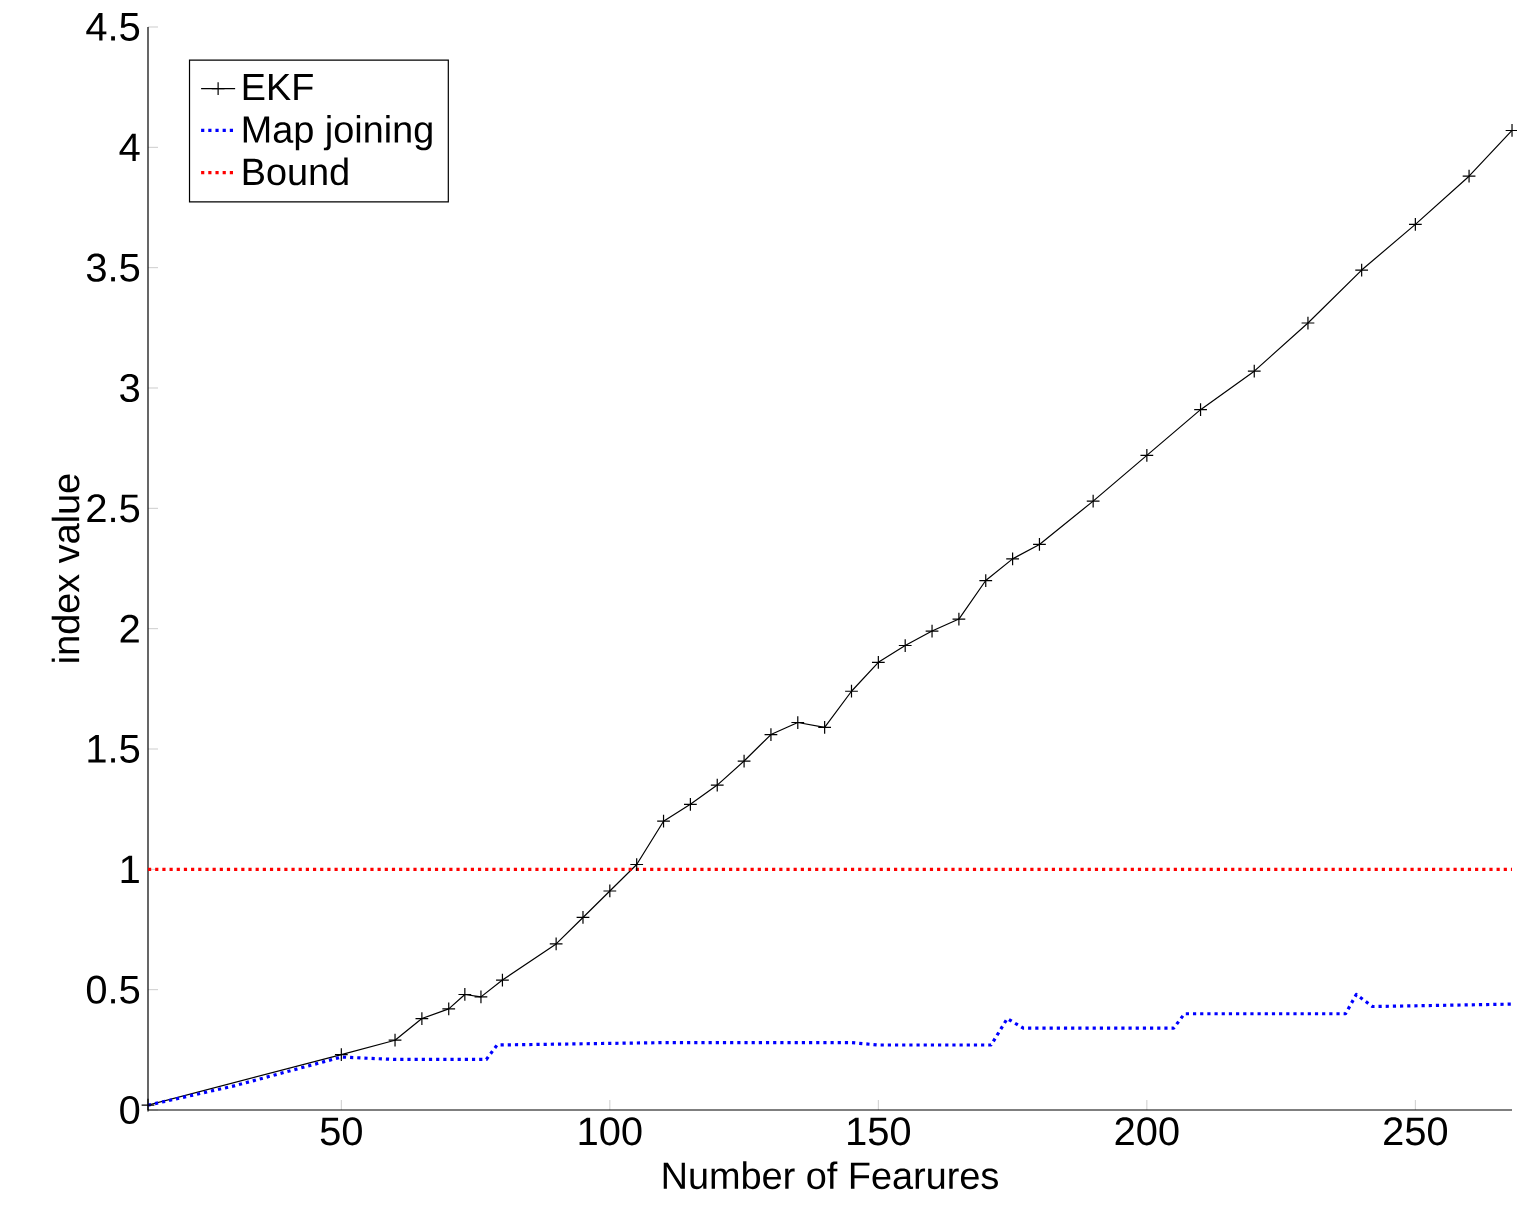 Image resolution: width=1517 pixels, height=1218 pixels. Describe the element at coordinates (341, 1131) in the screenshot. I see `x-tick-label: 50` at that location.